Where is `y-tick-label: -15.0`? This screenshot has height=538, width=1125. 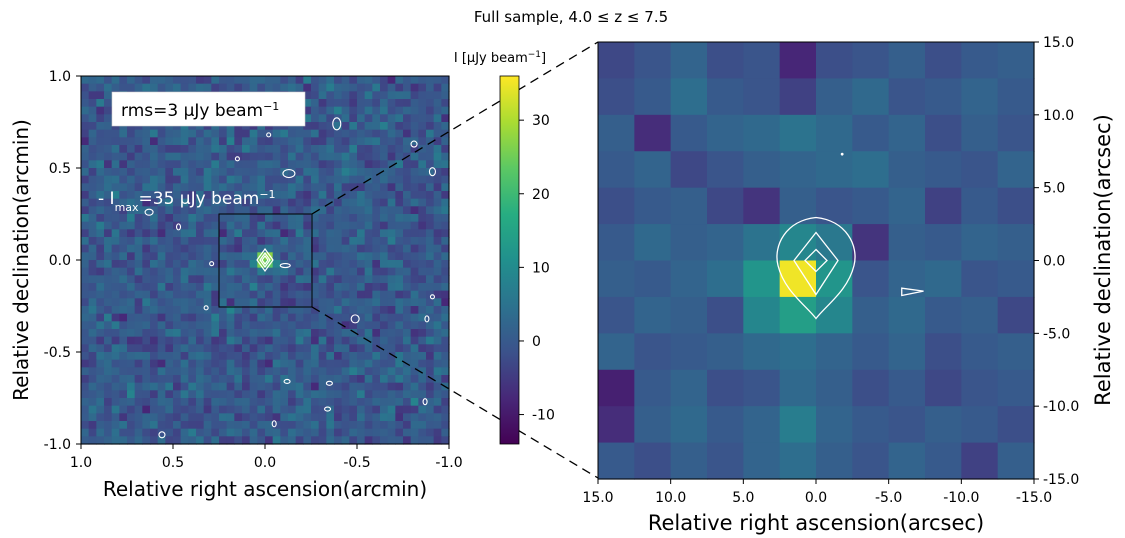 y-tick-label: -15.0 is located at coordinates (1061, 480).